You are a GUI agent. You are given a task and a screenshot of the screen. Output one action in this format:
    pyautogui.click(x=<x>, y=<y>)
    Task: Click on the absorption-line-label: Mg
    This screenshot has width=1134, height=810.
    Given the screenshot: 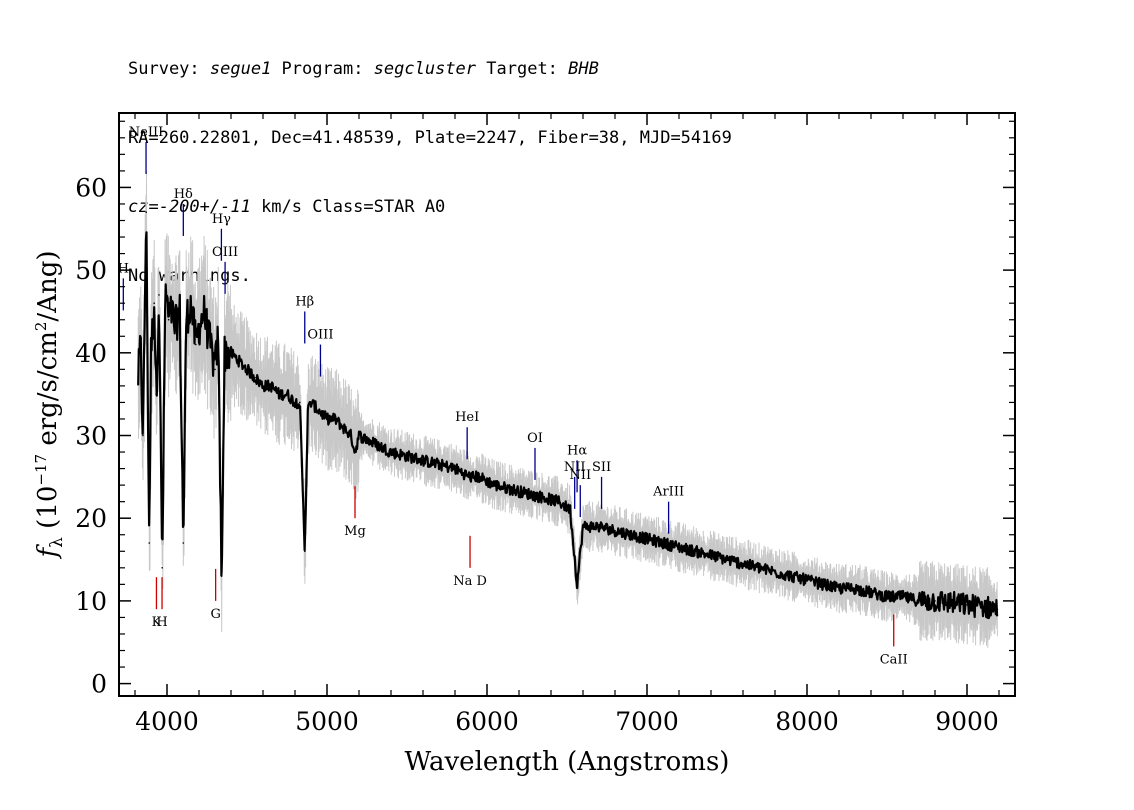 What is the action you would take?
    pyautogui.click(x=355, y=531)
    